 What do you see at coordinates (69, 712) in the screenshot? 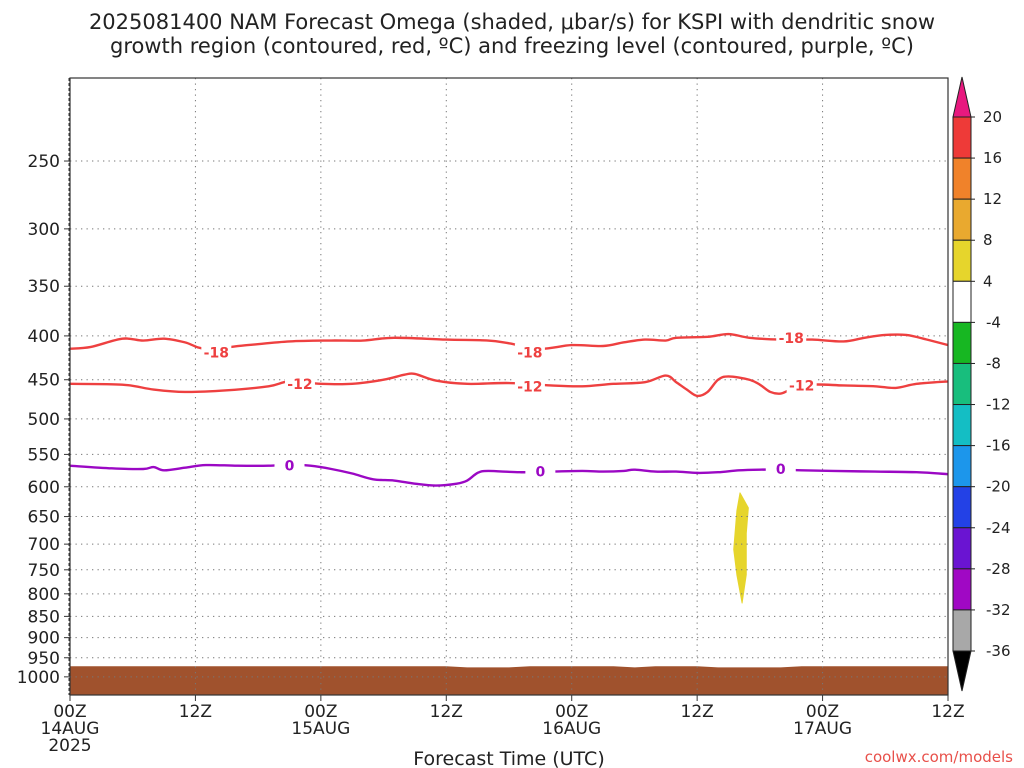
I see `x-tick-label-0-0: 00Z` at bounding box center [69, 712].